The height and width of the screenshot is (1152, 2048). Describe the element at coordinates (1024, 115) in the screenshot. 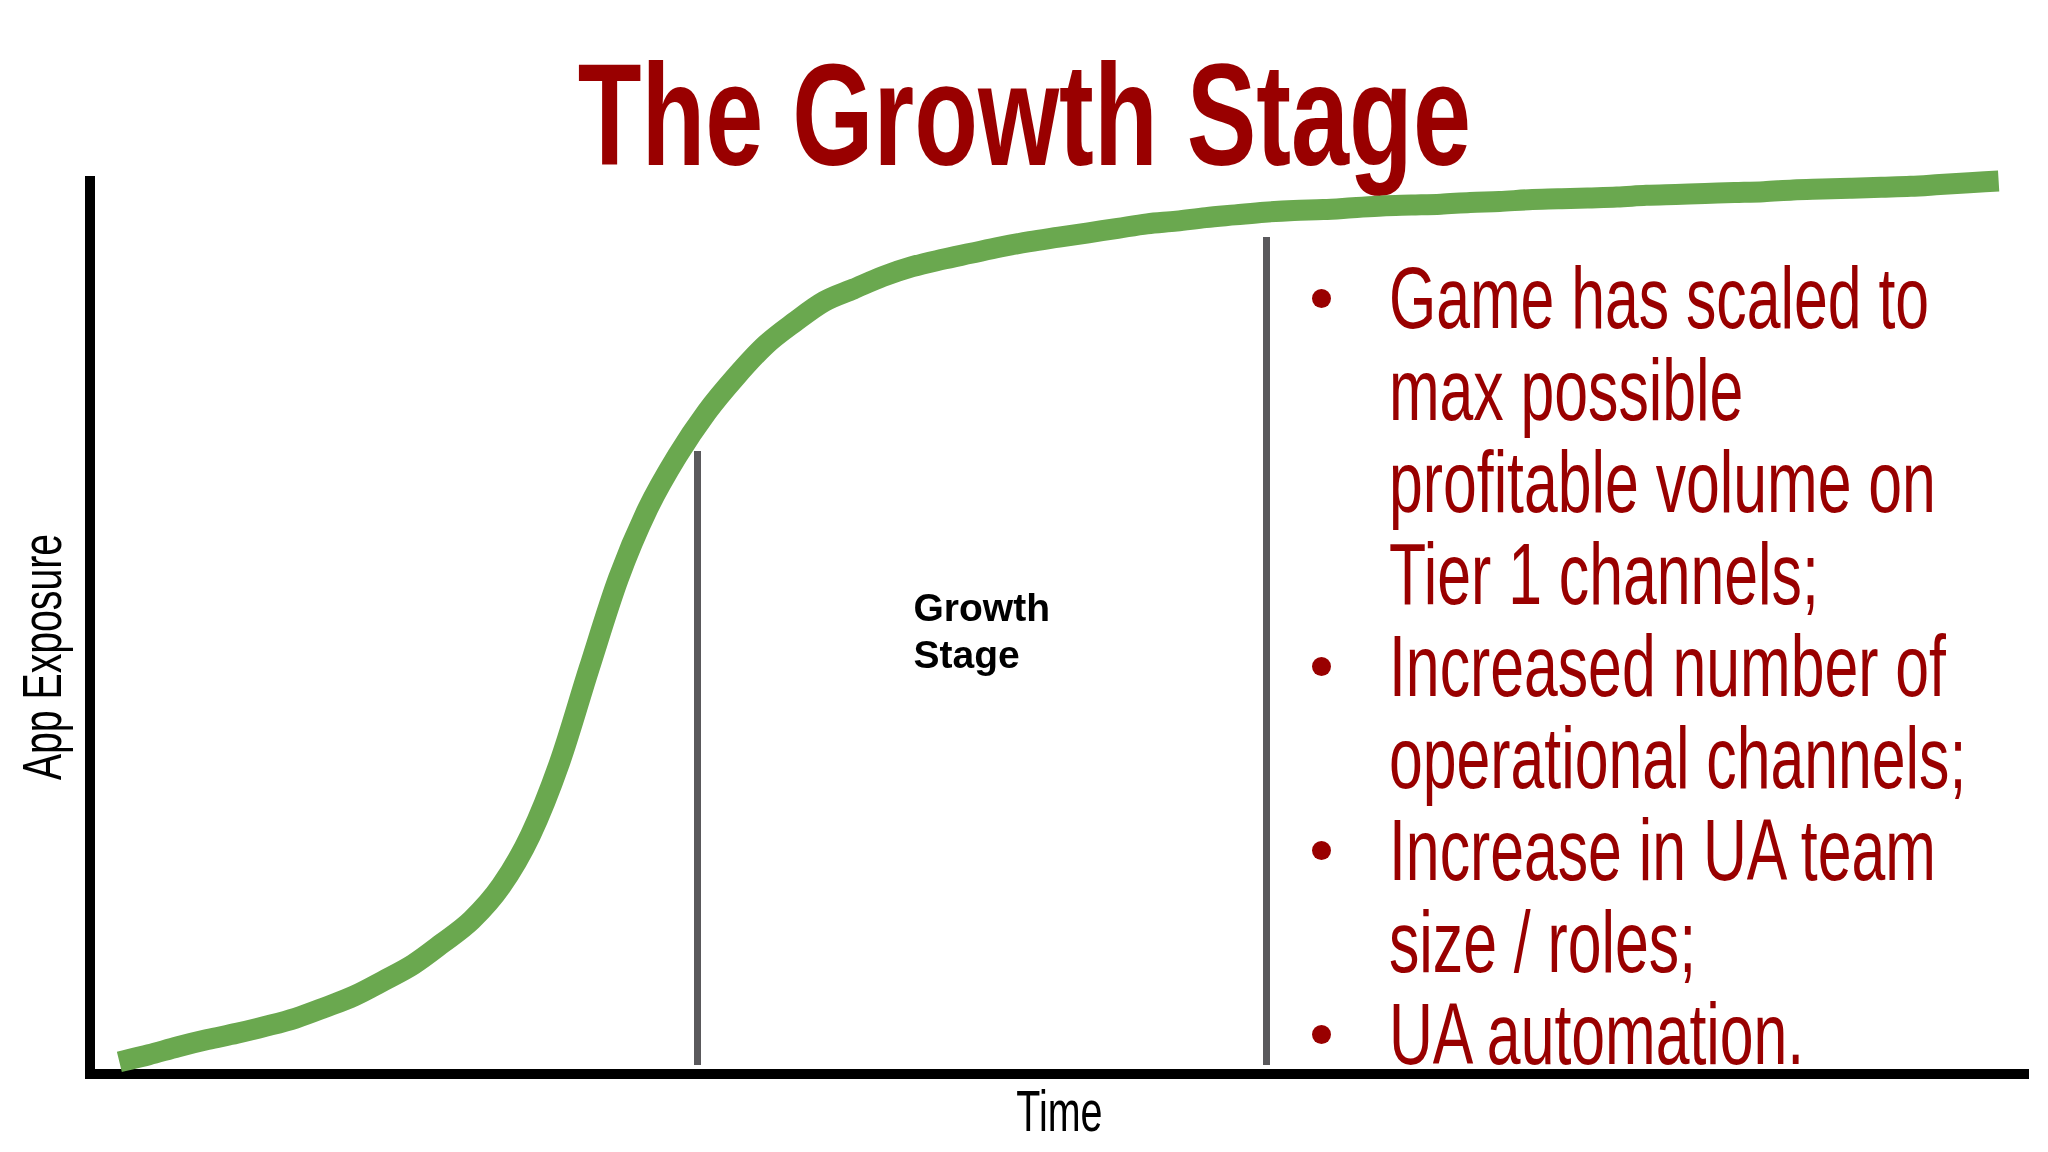

I see `chart-title: The Growth Stage` at that location.